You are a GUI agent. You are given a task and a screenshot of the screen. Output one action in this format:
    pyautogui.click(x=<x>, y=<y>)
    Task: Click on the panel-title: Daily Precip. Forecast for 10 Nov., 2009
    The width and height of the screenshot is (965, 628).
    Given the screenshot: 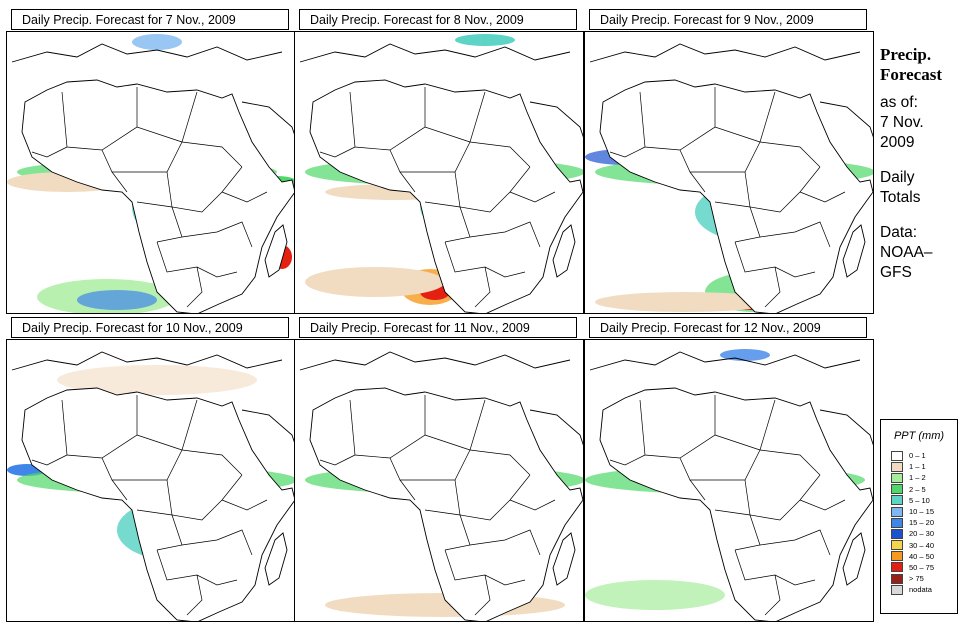 What is the action you would take?
    pyautogui.click(x=150, y=327)
    